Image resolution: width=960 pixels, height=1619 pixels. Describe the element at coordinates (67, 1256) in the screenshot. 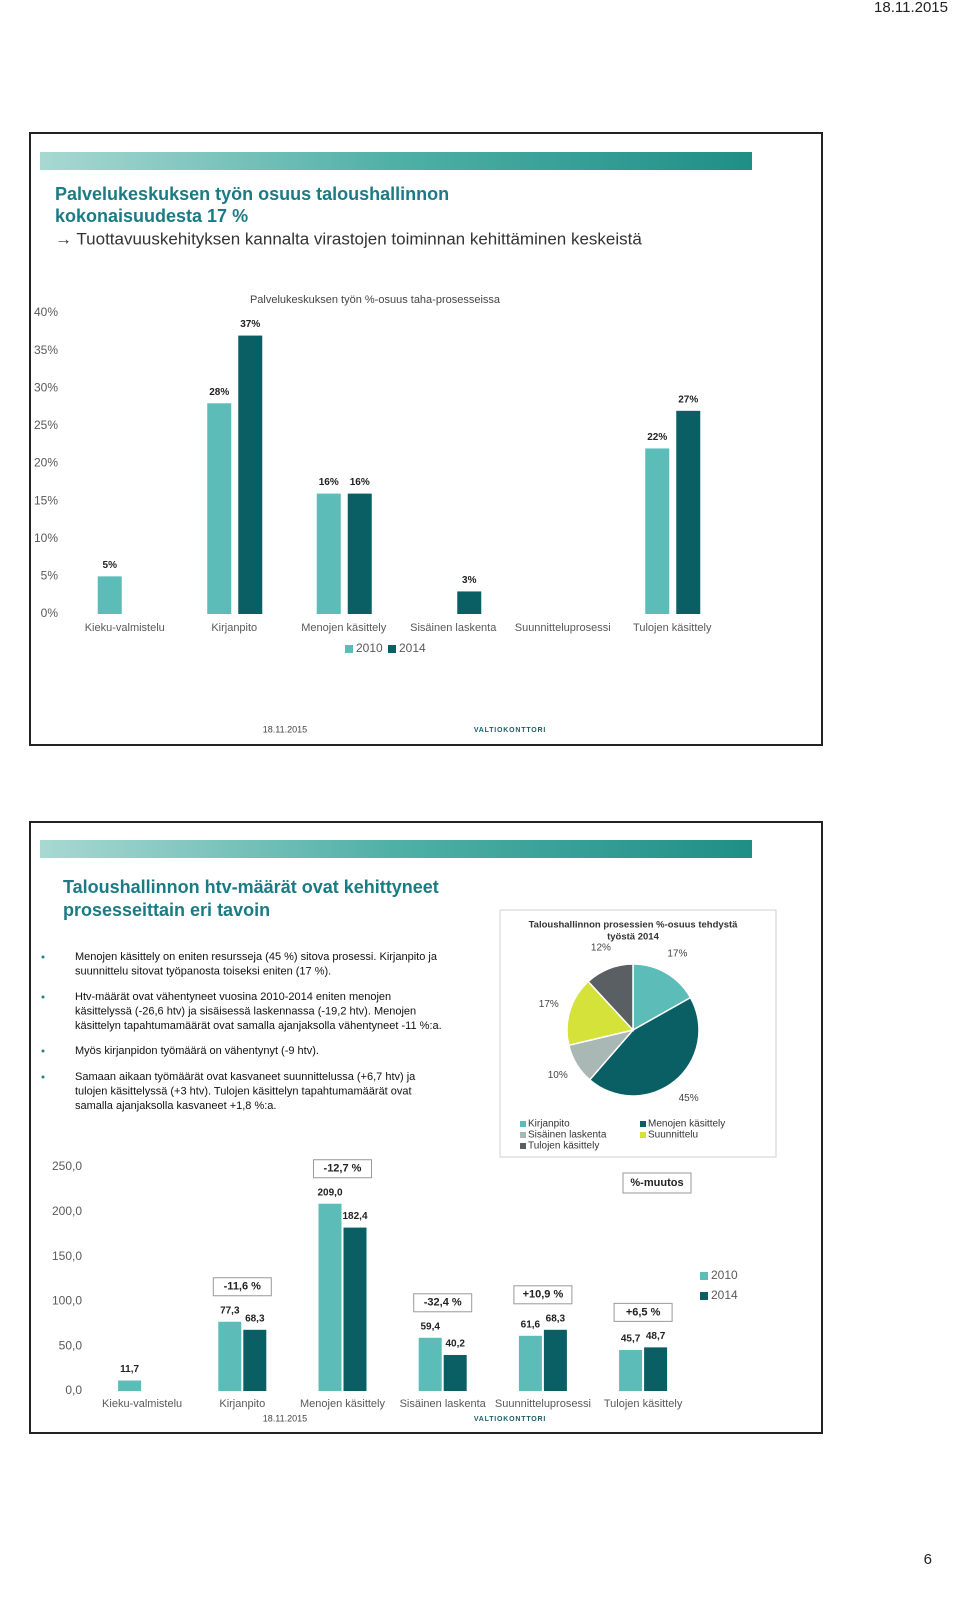

I see `y-tick-label: 150,0` at that location.